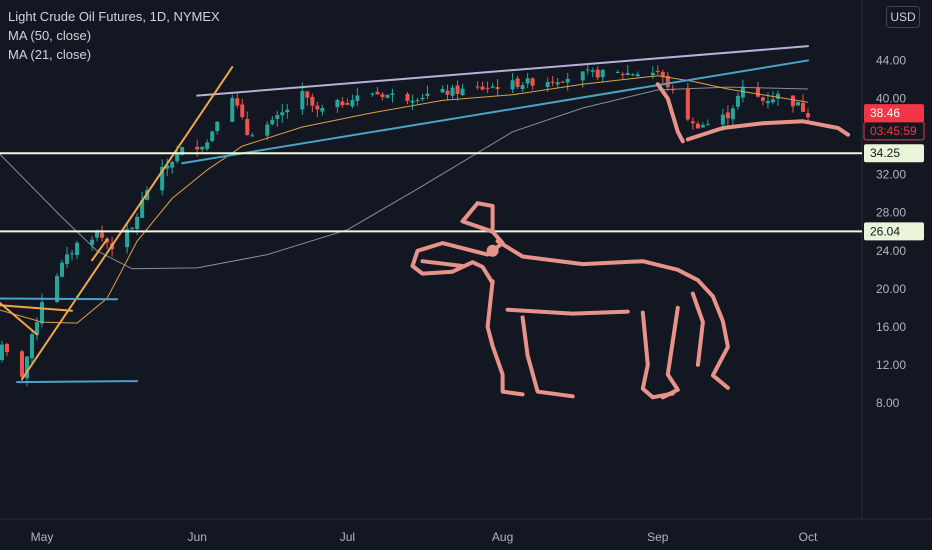 The width and height of the screenshot is (932, 550). Describe the element at coordinates (891, 99) in the screenshot. I see `y-tick-label: 40.00` at that location.